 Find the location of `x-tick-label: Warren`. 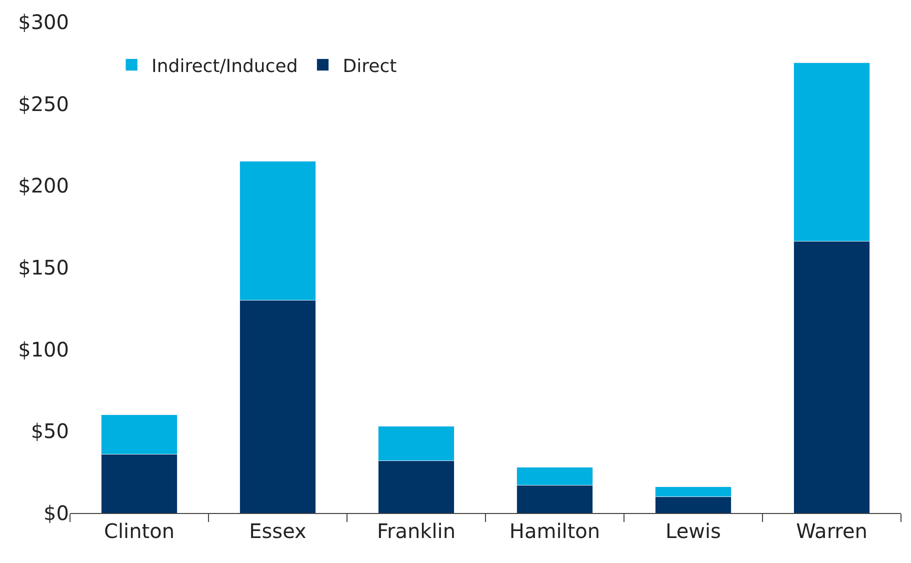

x-tick-label: Warren is located at coordinates (832, 531).